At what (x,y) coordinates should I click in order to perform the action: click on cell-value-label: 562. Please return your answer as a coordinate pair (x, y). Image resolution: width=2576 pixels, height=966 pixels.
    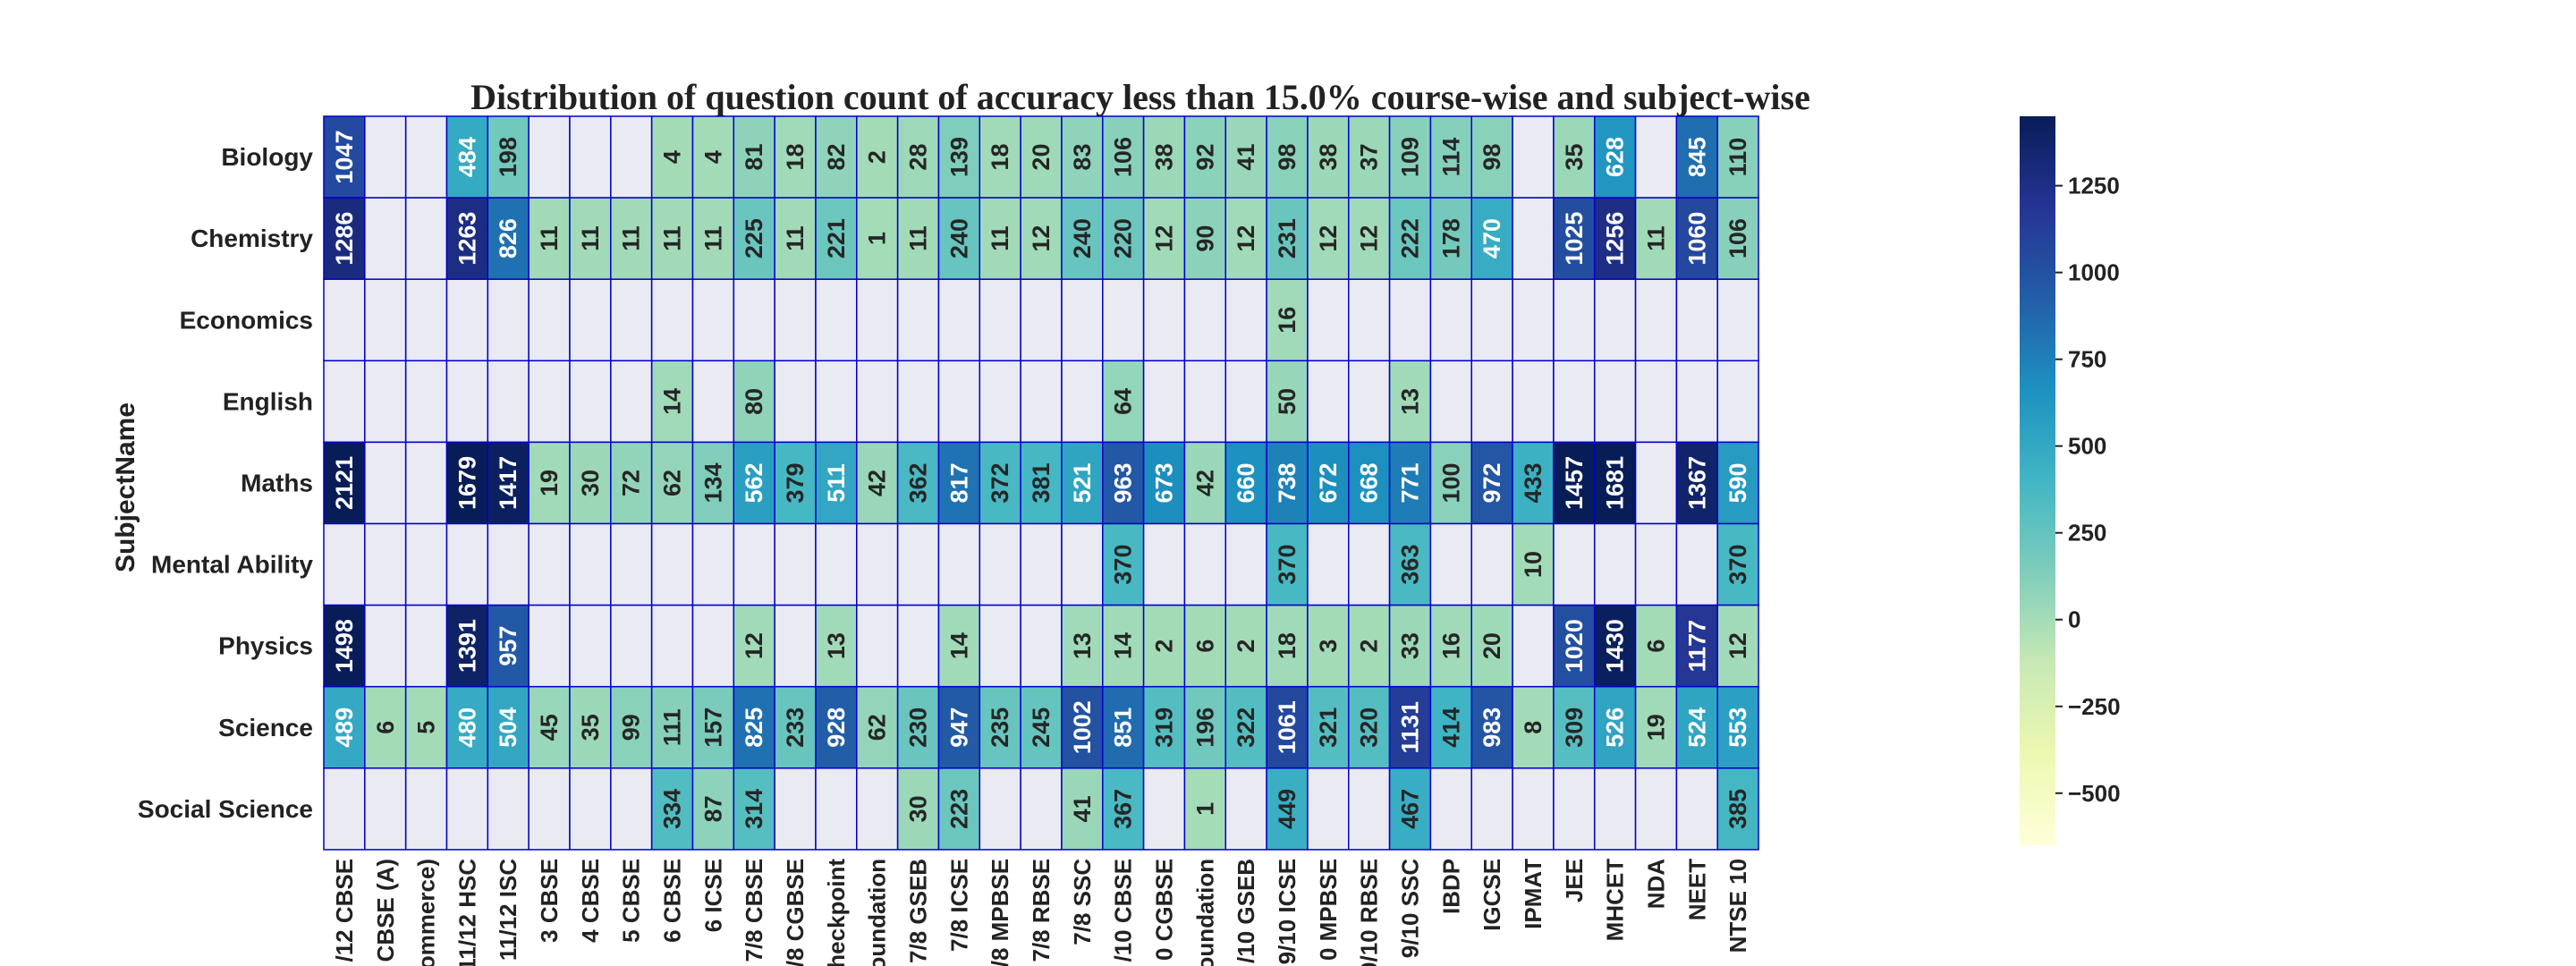
    Looking at the image, I should click on (754, 482).